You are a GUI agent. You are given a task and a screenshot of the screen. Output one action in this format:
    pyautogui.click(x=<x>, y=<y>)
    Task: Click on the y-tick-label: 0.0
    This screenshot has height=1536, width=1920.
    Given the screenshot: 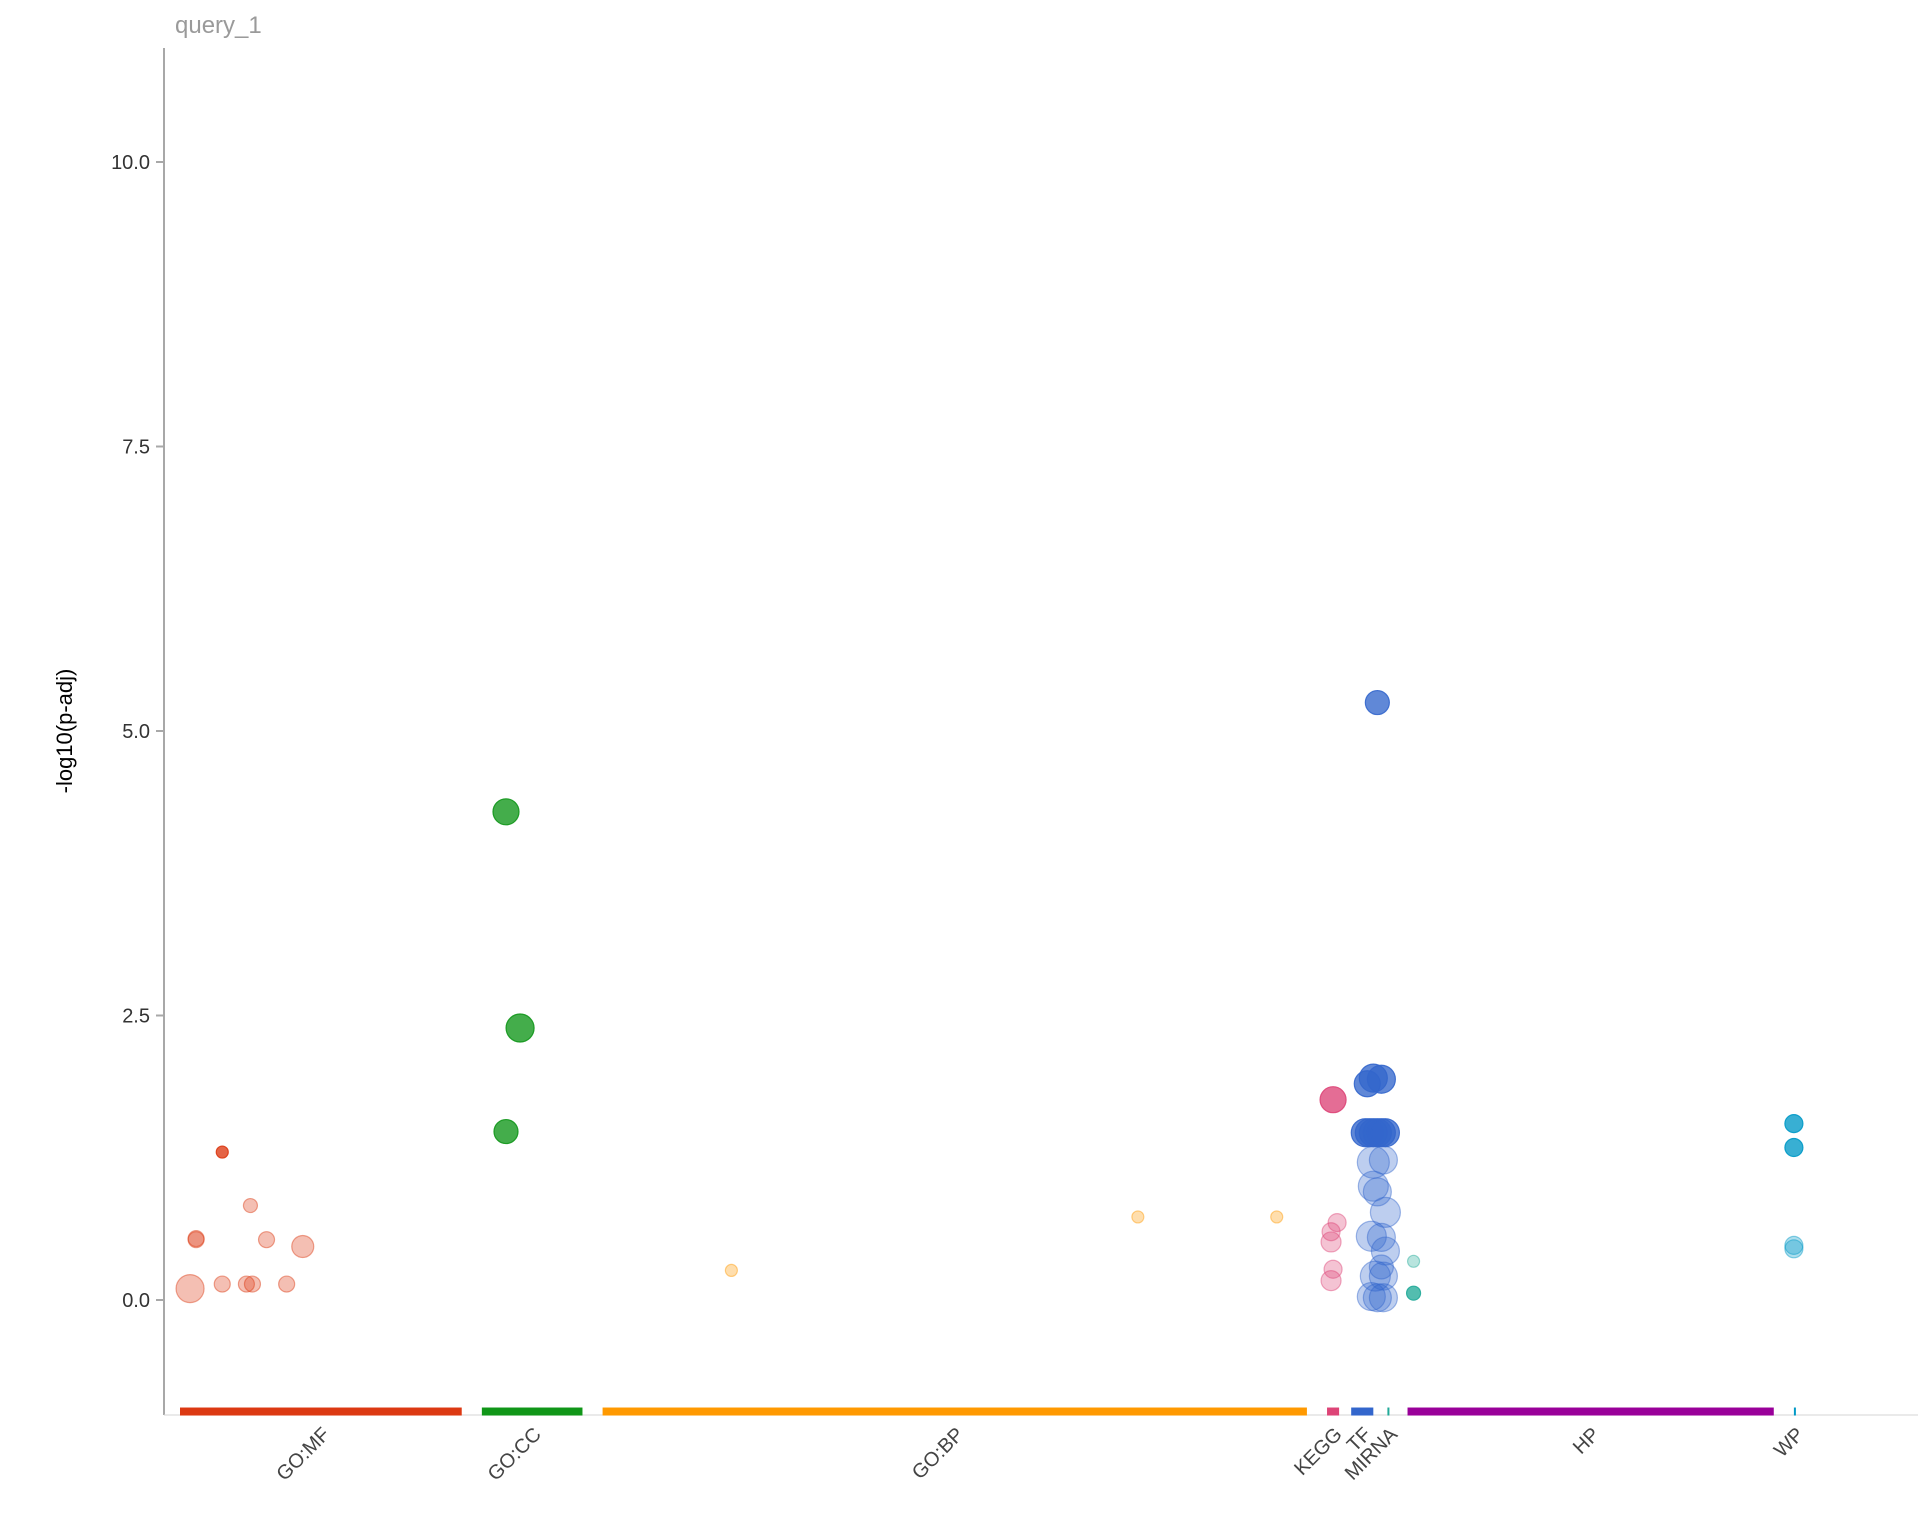 What is the action you would take?
    pyautogui.click(x=136, y=1301)
    